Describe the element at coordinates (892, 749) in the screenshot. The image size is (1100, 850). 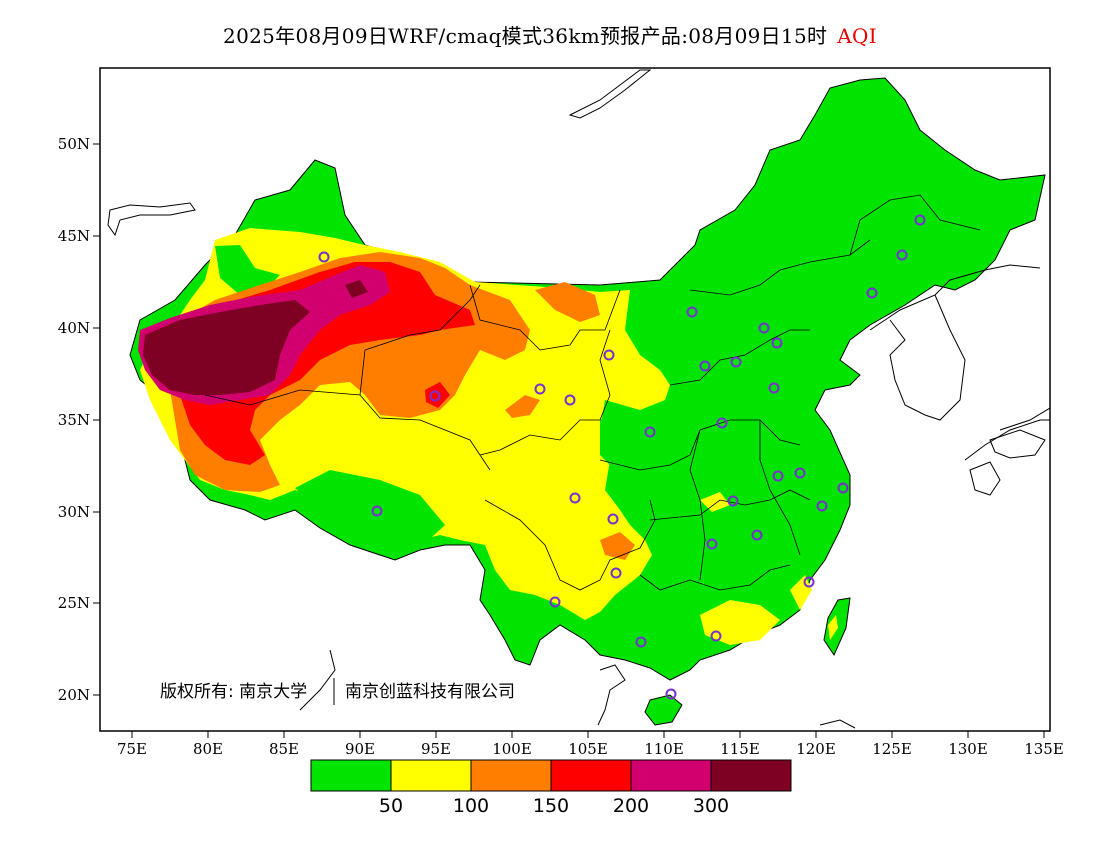
I see `lon-tick-label: 125E` at that location.